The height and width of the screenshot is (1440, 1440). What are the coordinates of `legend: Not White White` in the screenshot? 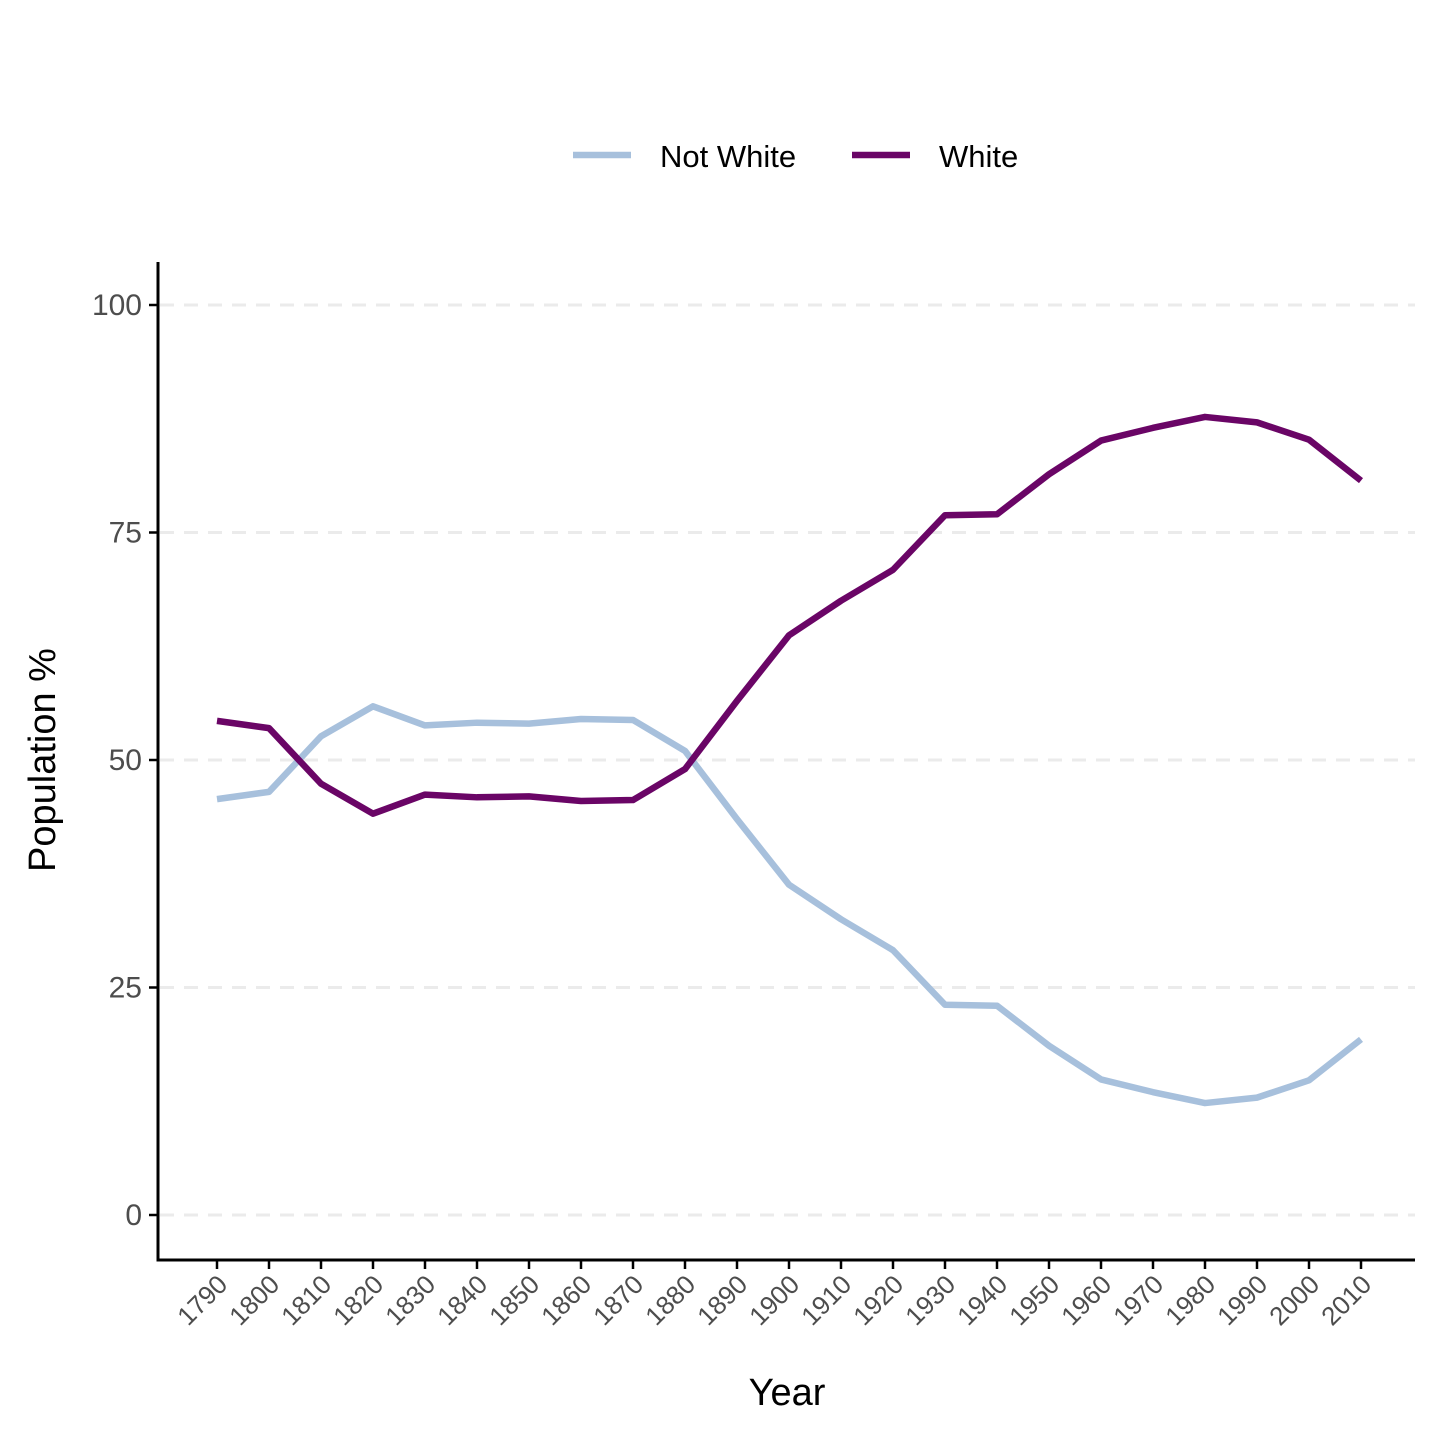 It's located at (795, 156).